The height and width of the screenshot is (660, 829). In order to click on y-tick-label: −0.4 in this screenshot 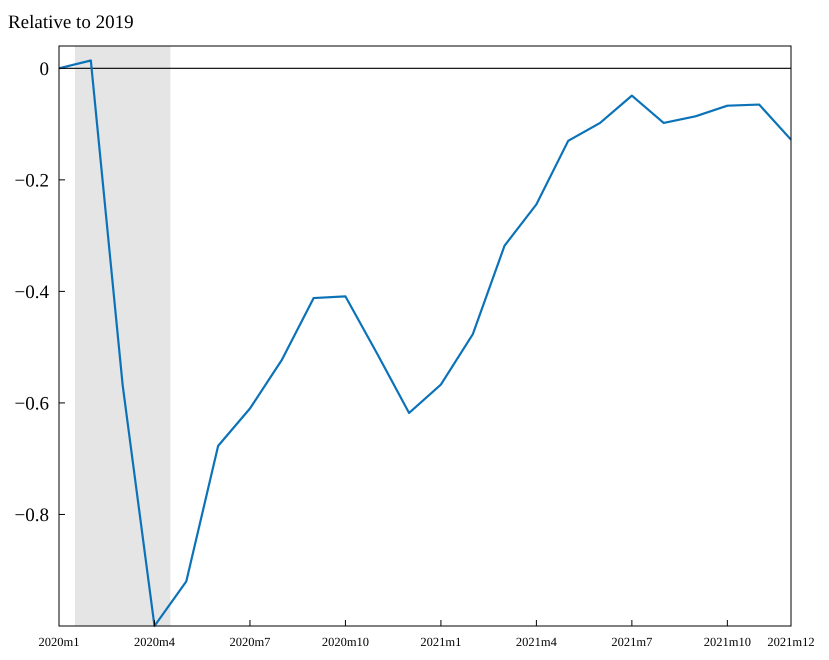, I will do `click(32, 293)`.